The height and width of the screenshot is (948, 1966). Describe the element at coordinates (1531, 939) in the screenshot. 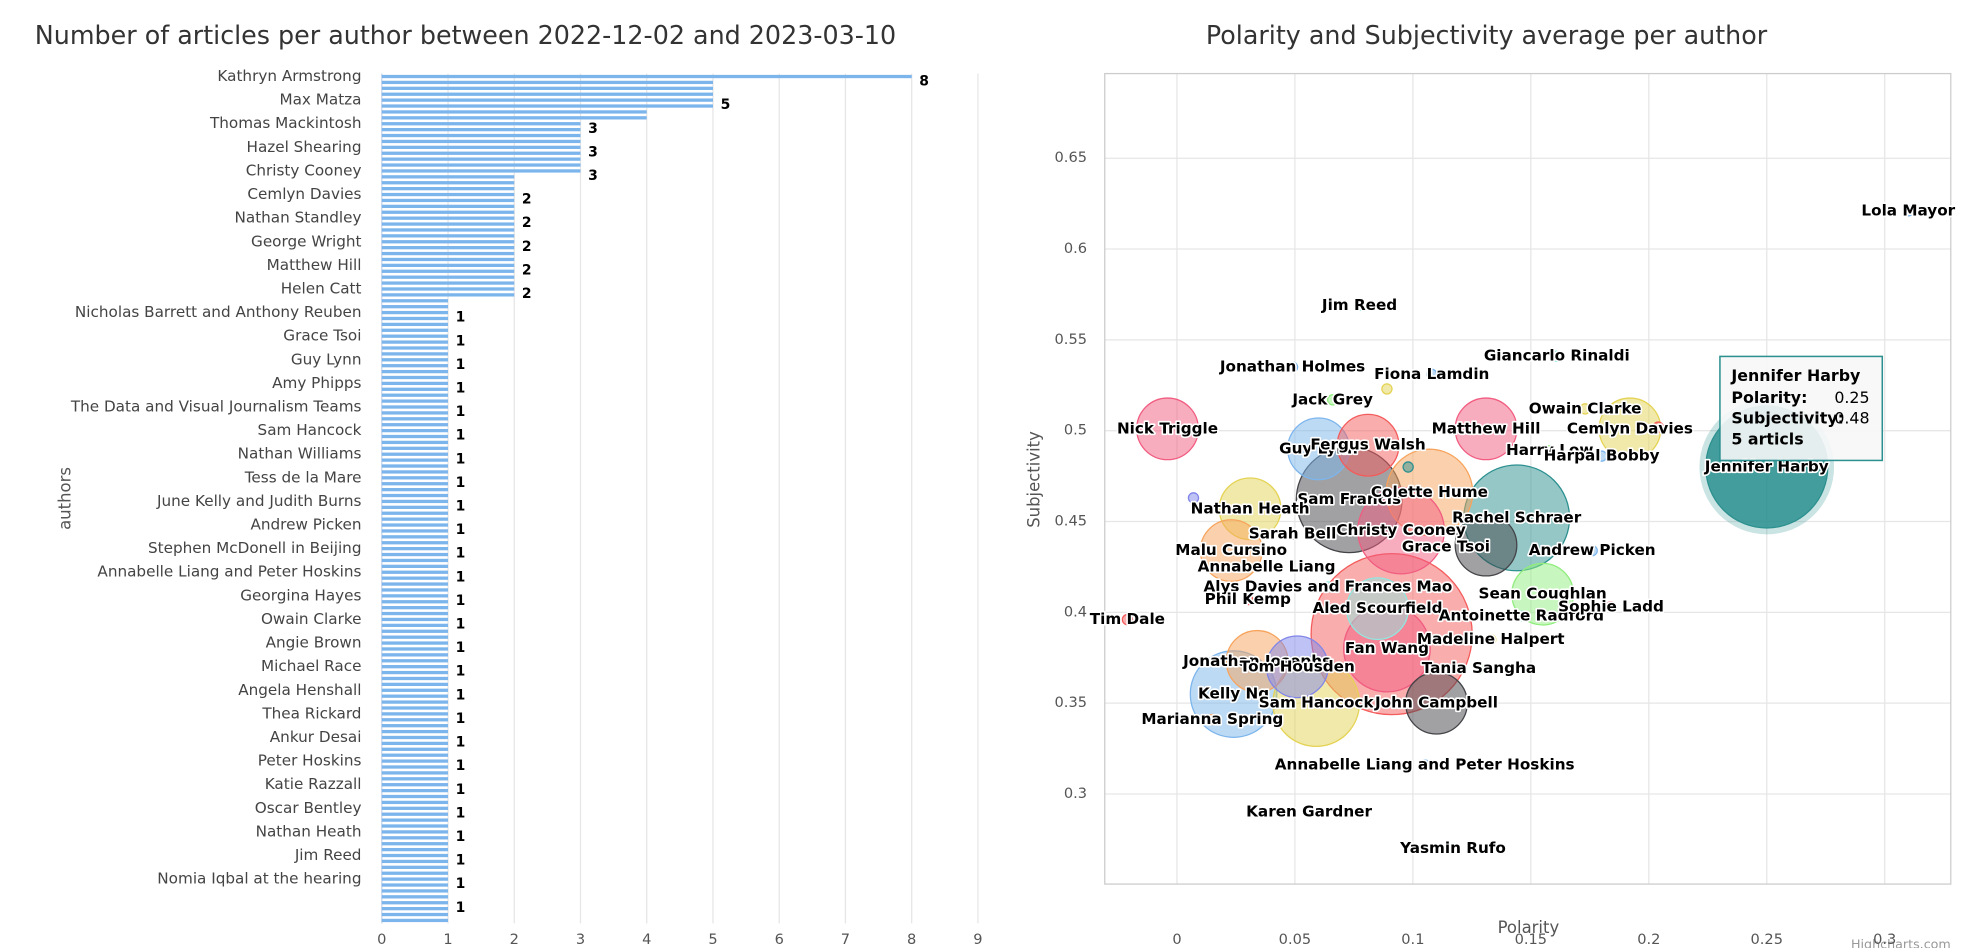

I see `x-tick-label: 0.15` at that location.